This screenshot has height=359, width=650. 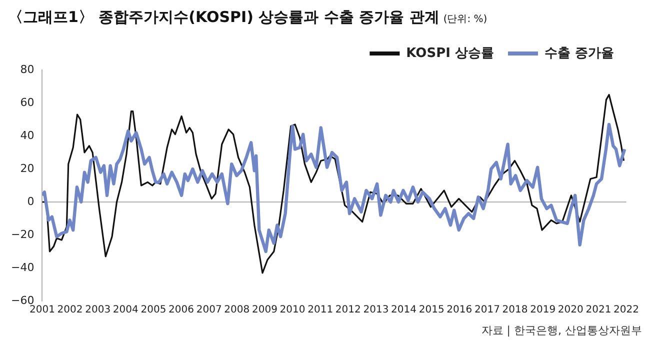 I want to click on x-tick-label: 2004, so click(x=125, y=310).